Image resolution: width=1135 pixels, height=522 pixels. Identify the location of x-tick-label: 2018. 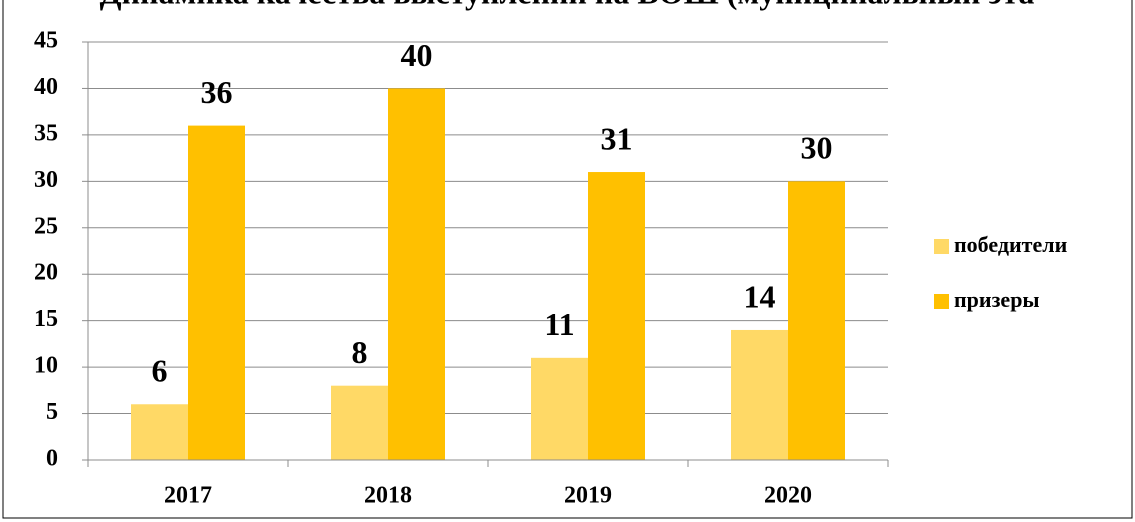
(388, 496).